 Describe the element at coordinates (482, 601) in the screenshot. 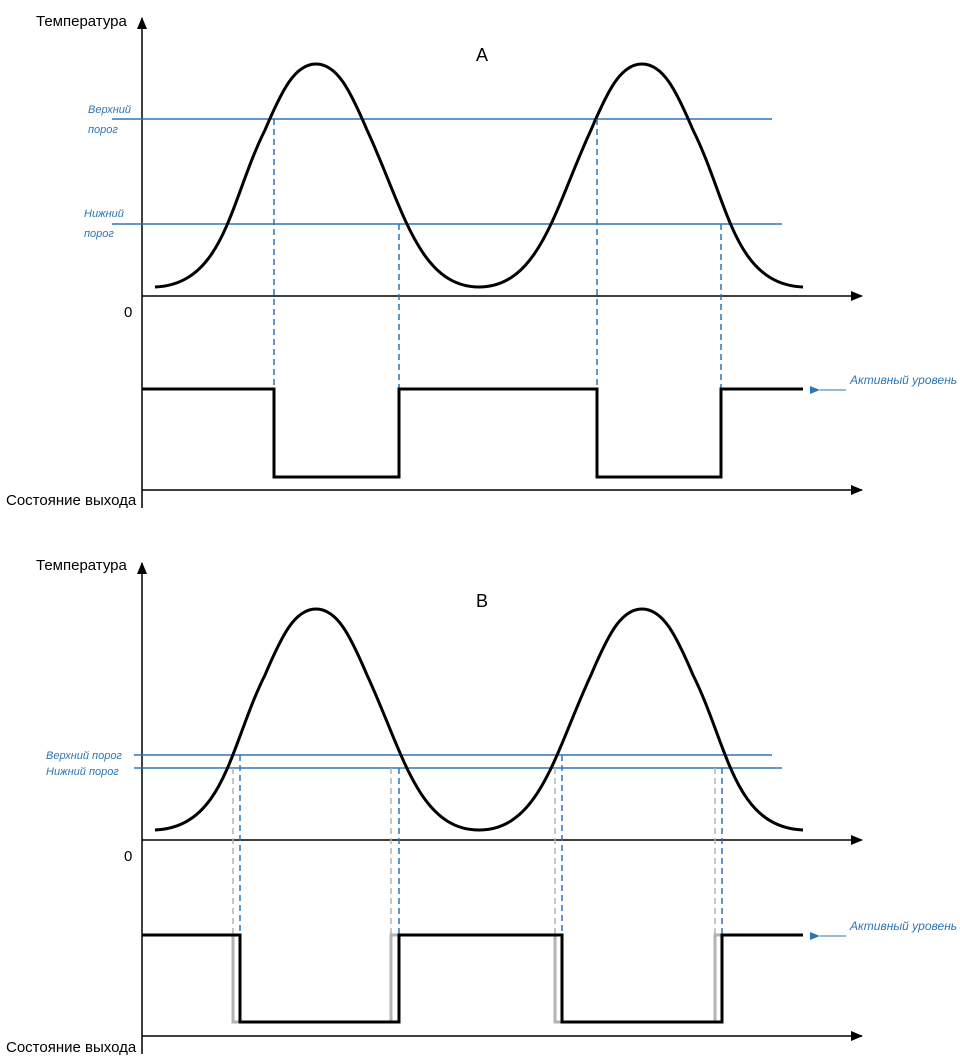

I see `panel-b-label: B` at that location.